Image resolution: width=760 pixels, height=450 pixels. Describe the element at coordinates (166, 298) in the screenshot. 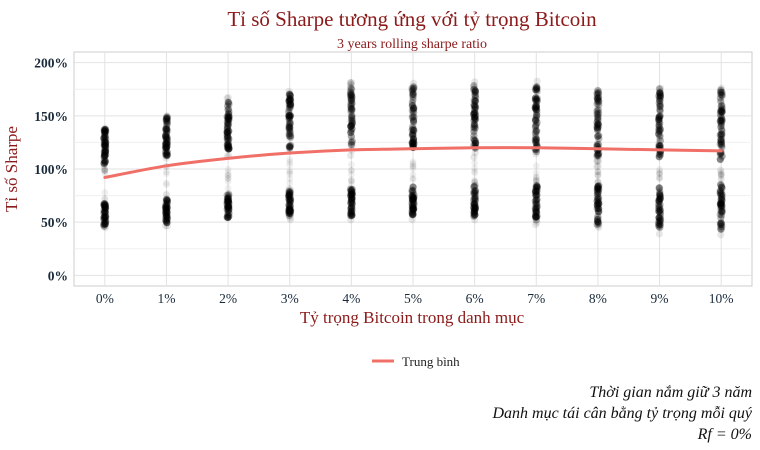

I see `x-tick-label: 1%` at that location.